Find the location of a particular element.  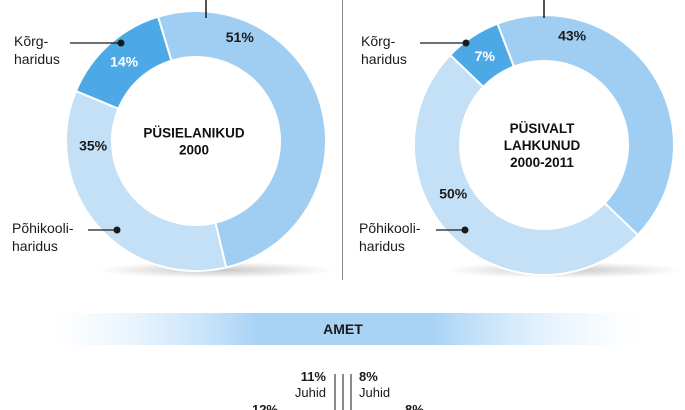

donut-title-line: PÜSIVALT is located at coordinates (543, 128).